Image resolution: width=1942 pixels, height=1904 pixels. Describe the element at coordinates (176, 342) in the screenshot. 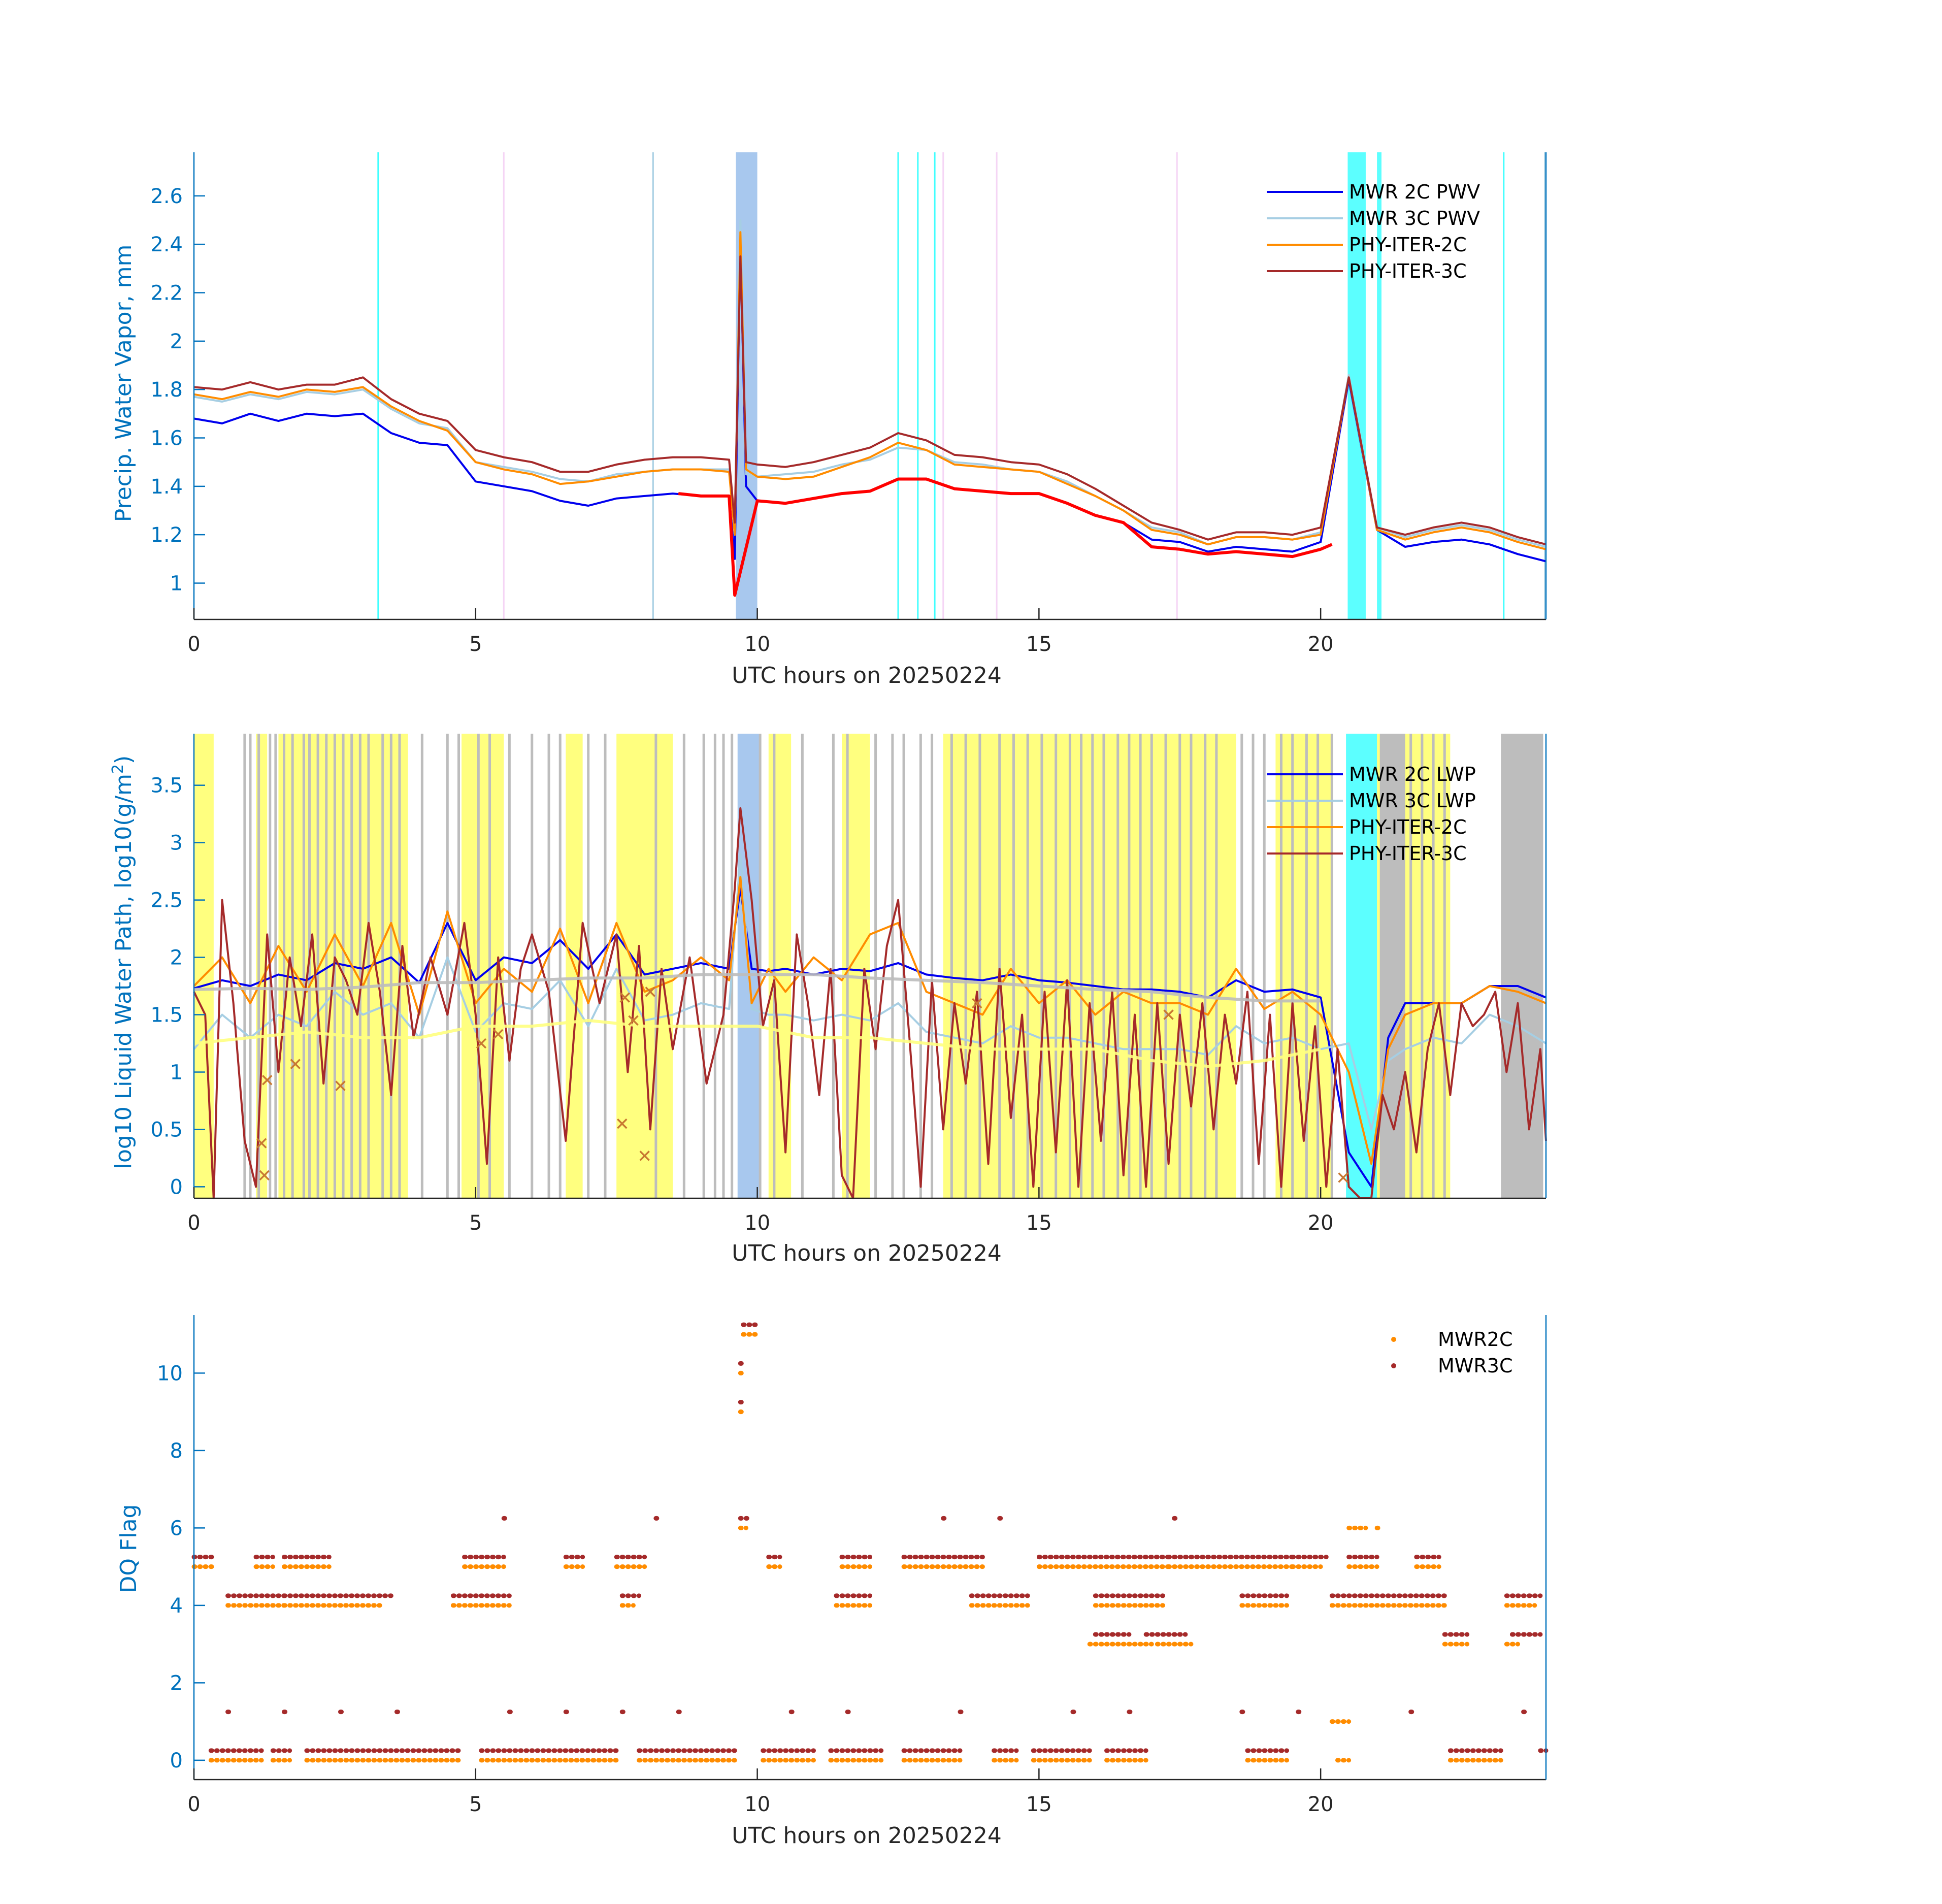

I see `pwv-y-tick-label: 2` at that location.